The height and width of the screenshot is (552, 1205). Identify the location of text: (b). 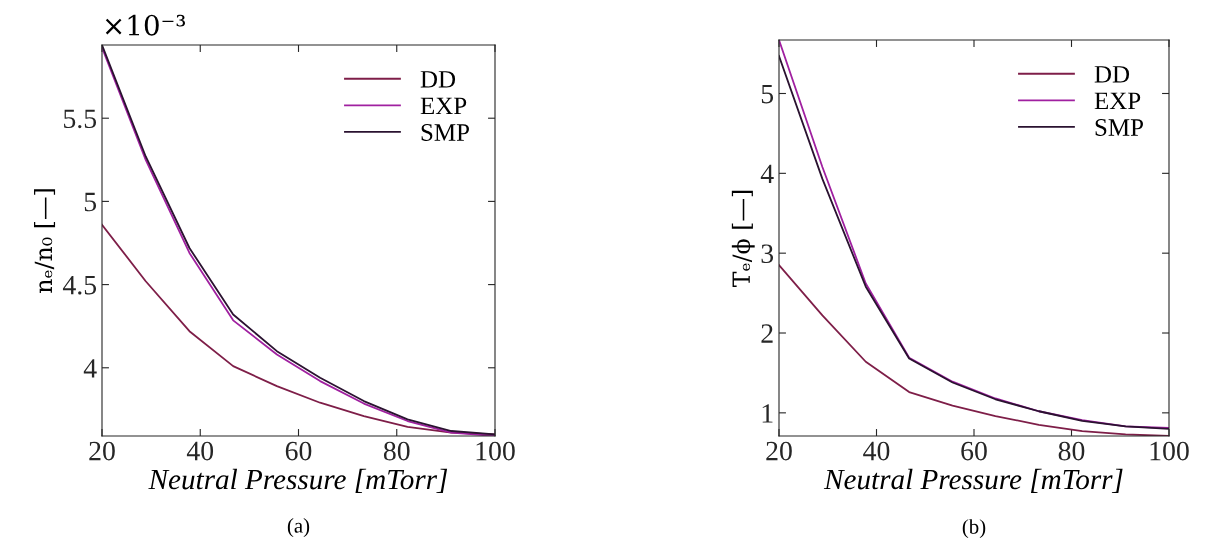
(974, 529).